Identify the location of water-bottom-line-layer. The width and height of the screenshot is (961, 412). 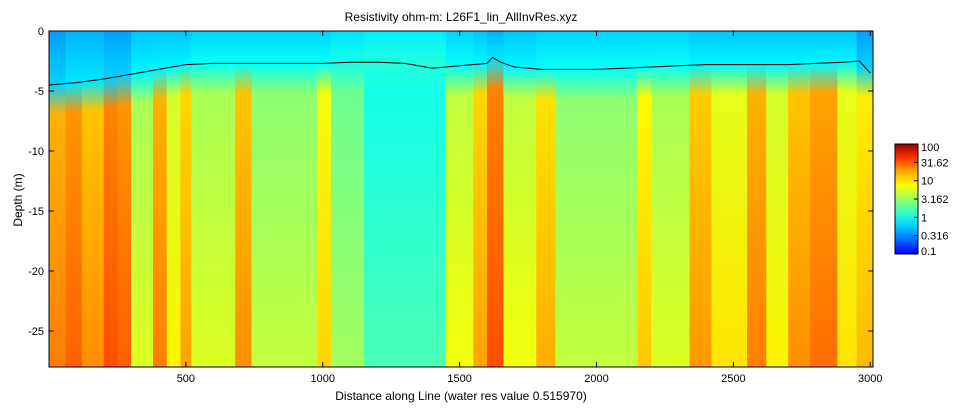
(460, 71).